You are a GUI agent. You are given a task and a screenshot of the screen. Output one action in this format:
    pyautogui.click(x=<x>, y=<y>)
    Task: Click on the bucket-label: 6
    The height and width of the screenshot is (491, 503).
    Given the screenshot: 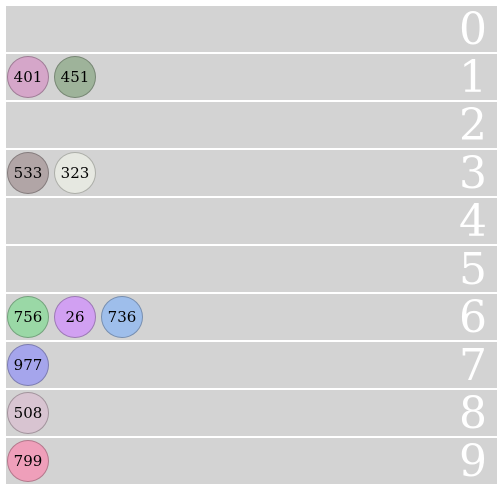 What is the action you would take?
    pyautogui.click(x=473, y=317)
    